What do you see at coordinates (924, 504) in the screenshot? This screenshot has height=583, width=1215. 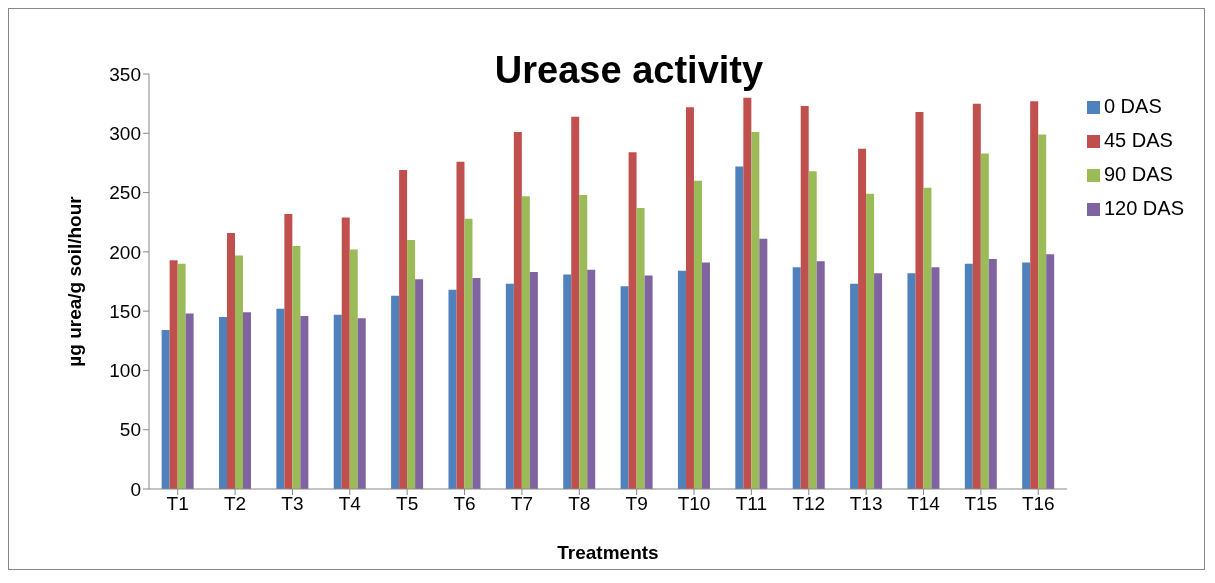 I see `x-tick-label: T14` at bounding box center [924, 504].